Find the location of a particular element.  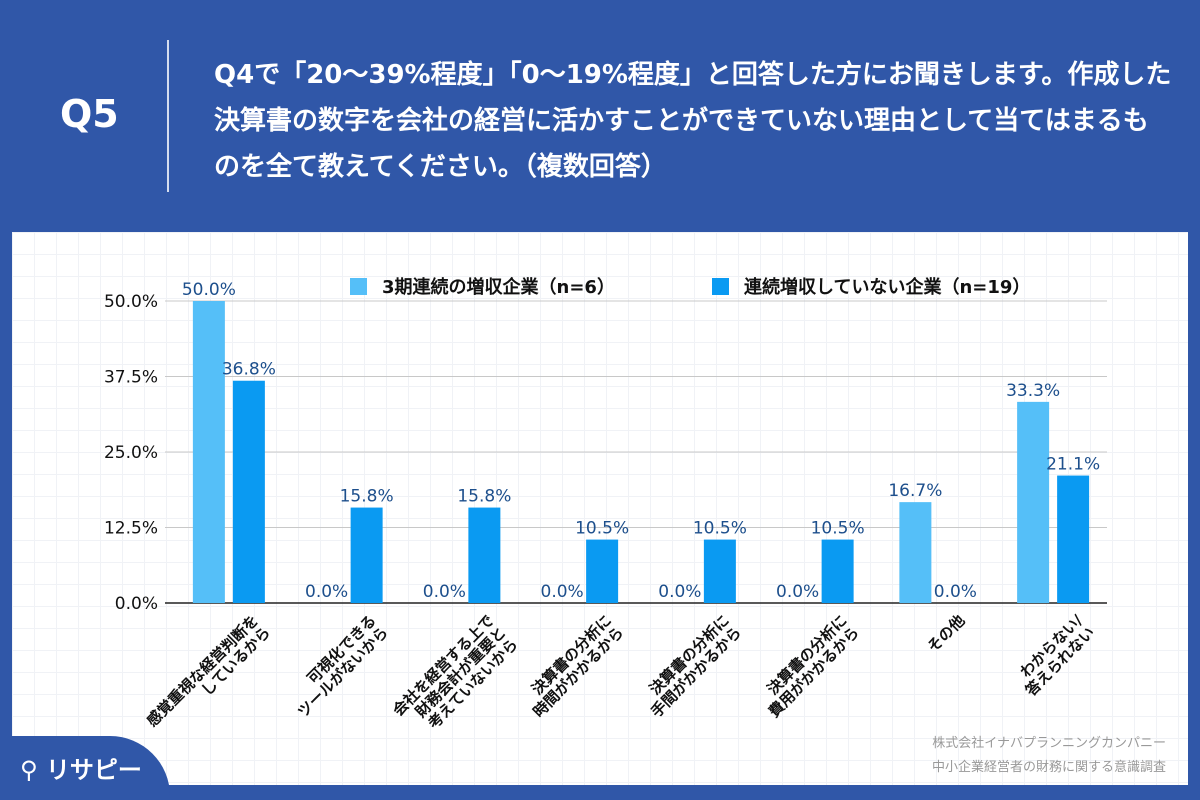

y-tick-label: 37.5% is located at coordinates (131, 378).